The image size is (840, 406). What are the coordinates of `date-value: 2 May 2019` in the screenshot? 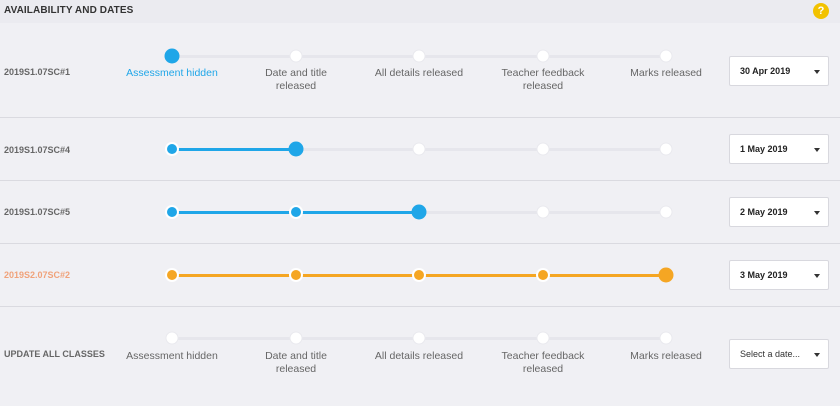 It's located at (764, 212).